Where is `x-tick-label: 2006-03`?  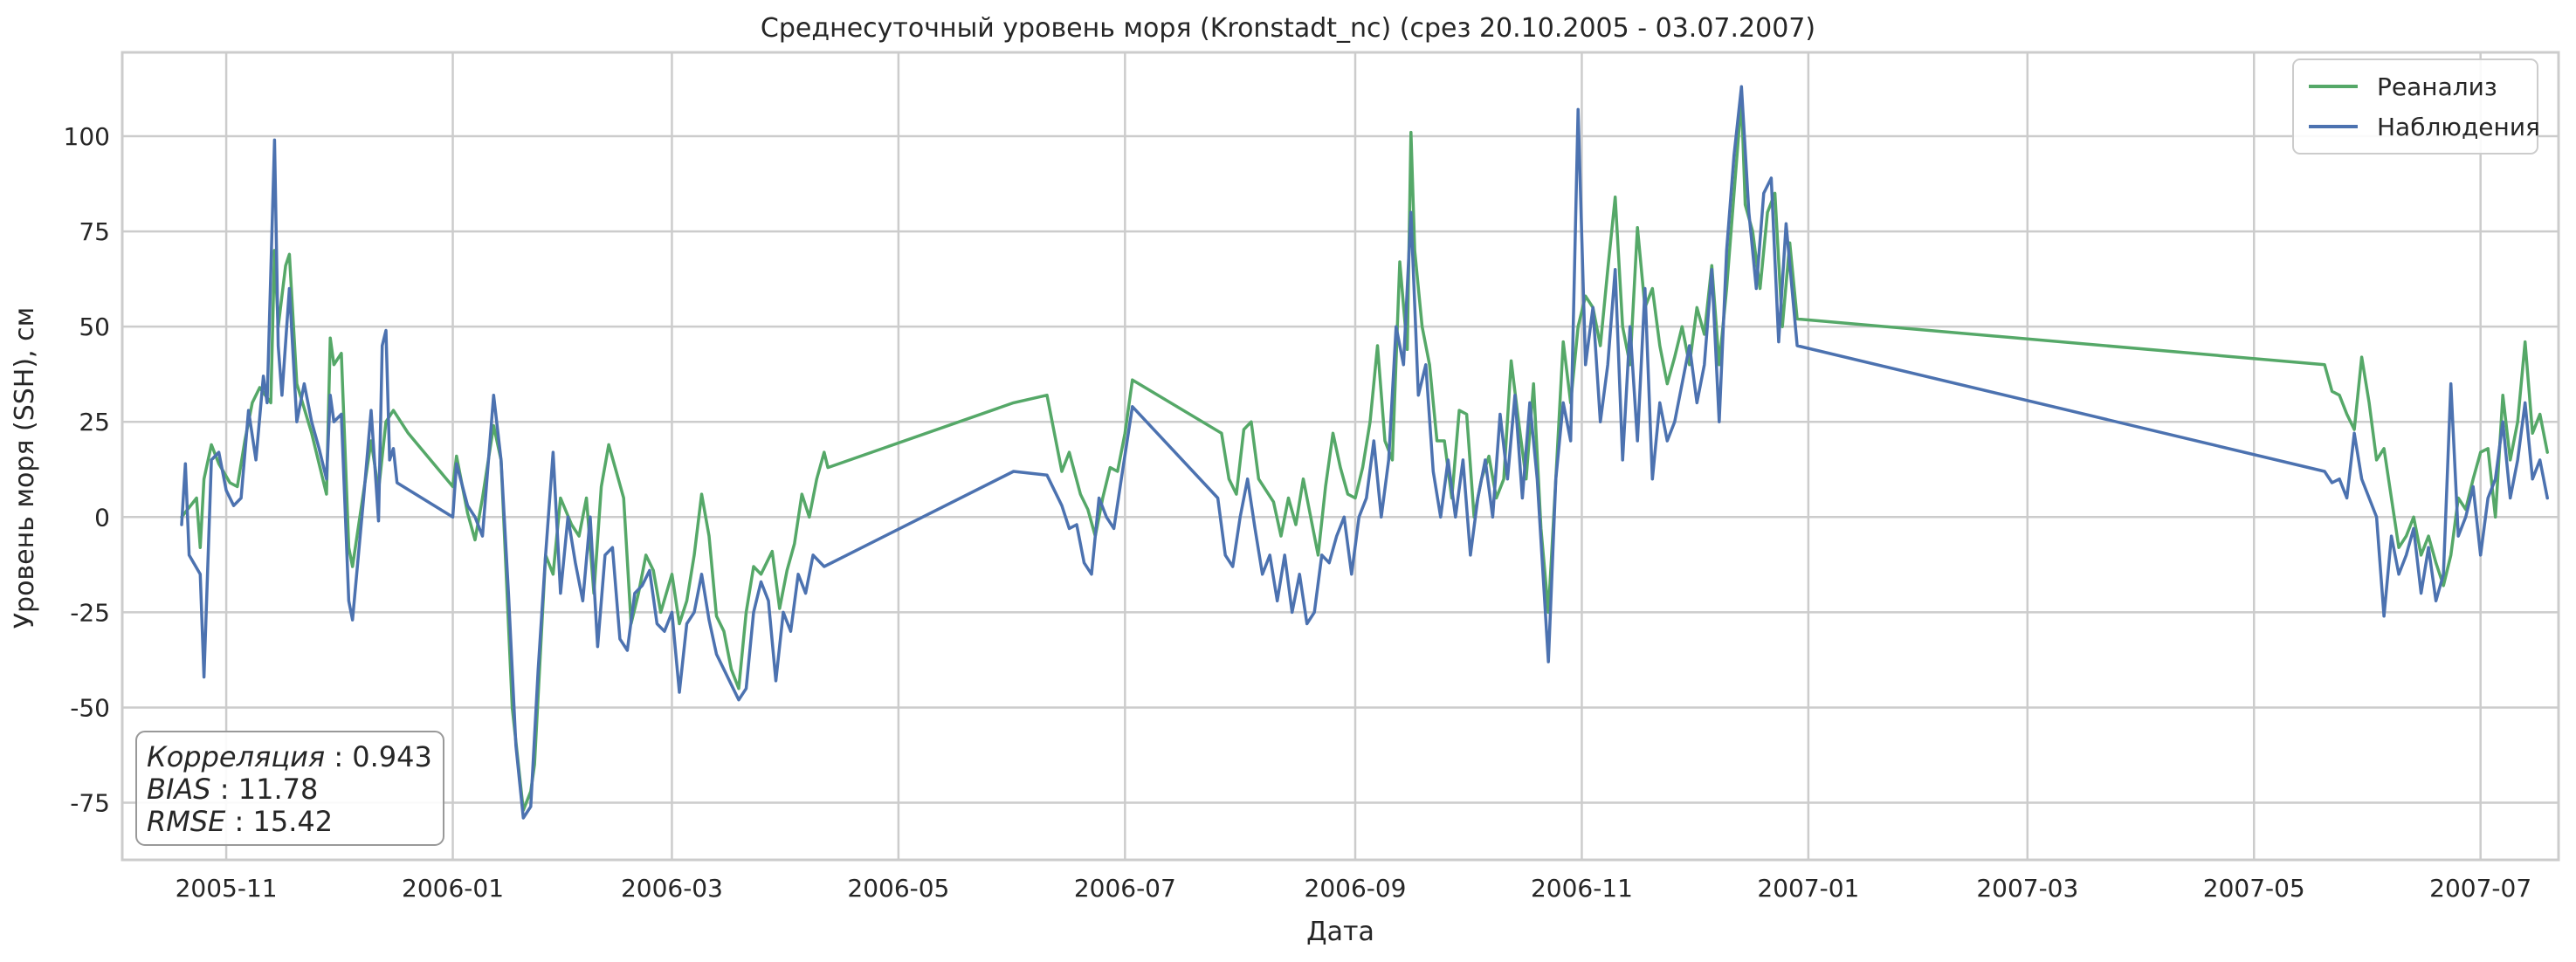
x-tick-label: 2006-03 is located at coordinates (672, 888).